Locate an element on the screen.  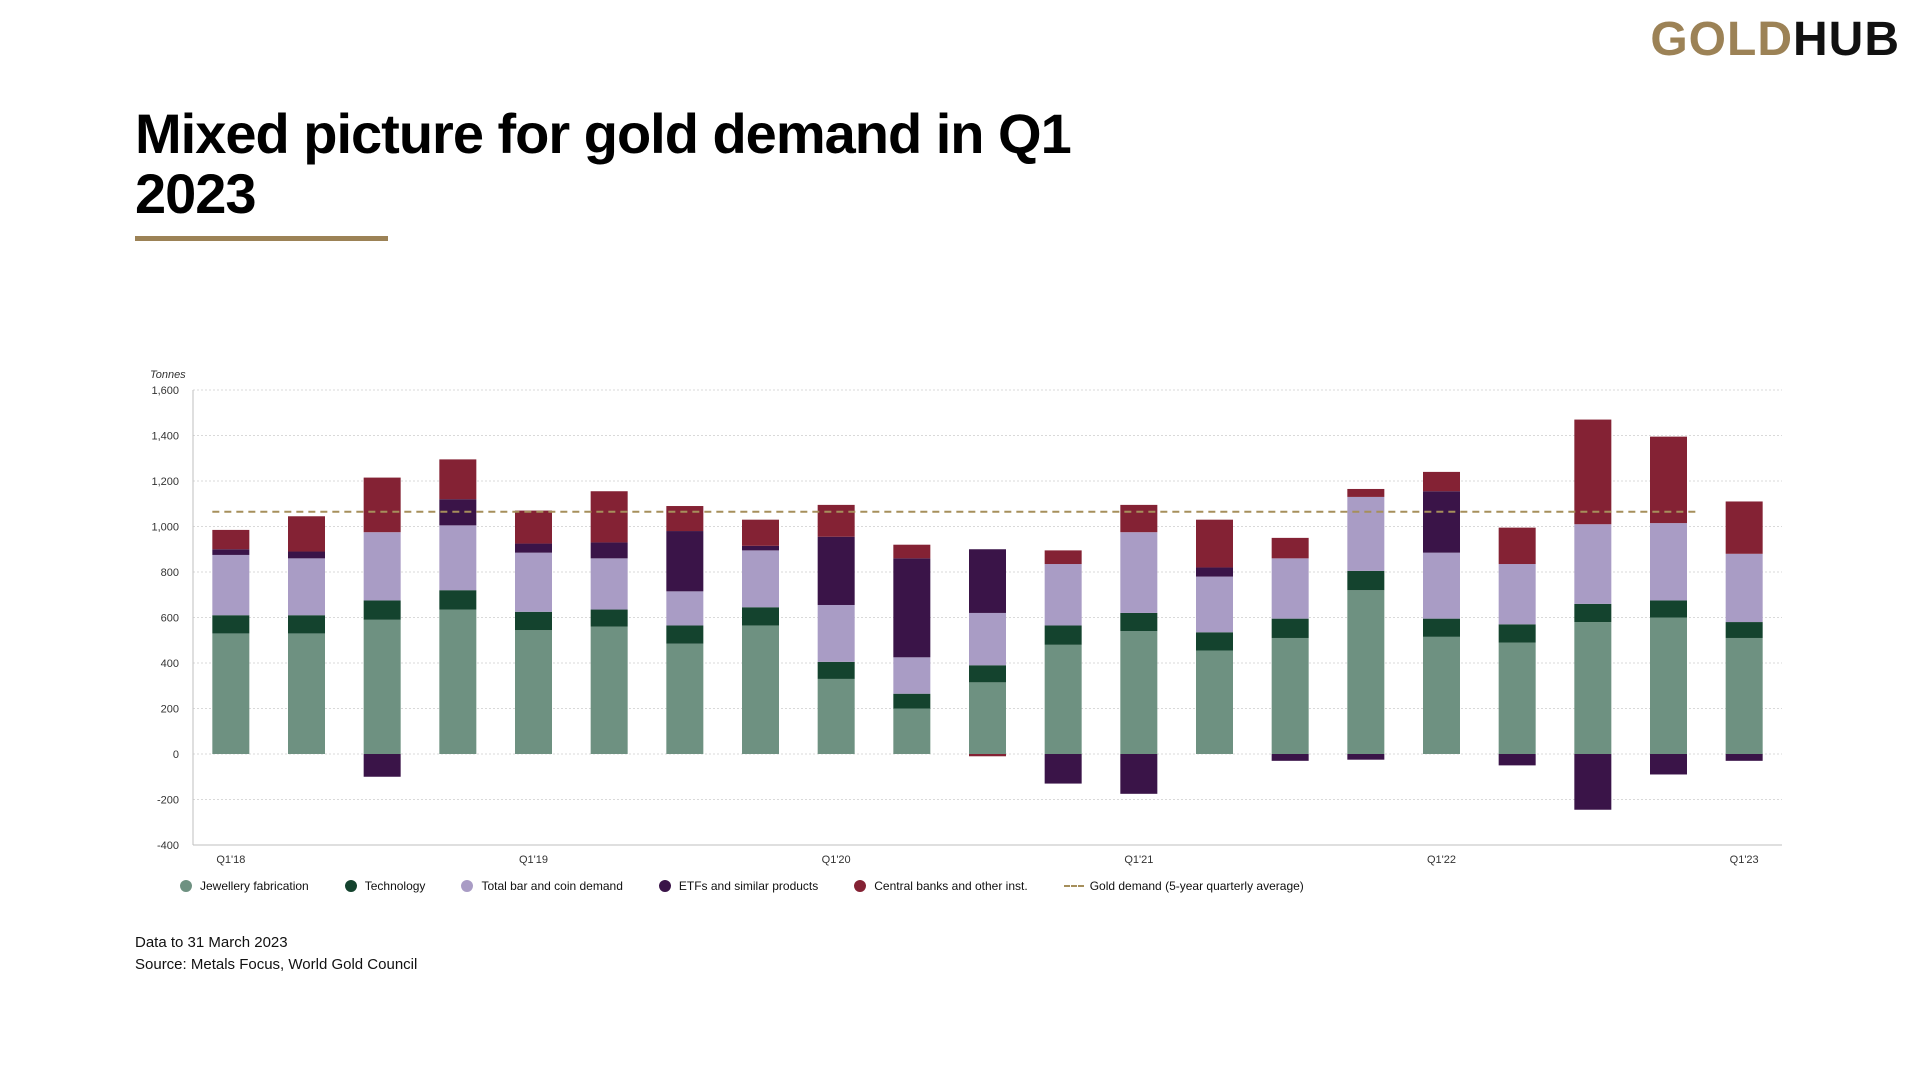
legend-average: Gold demand (5-year quarterly average) is located at coordinates (1183, 886).